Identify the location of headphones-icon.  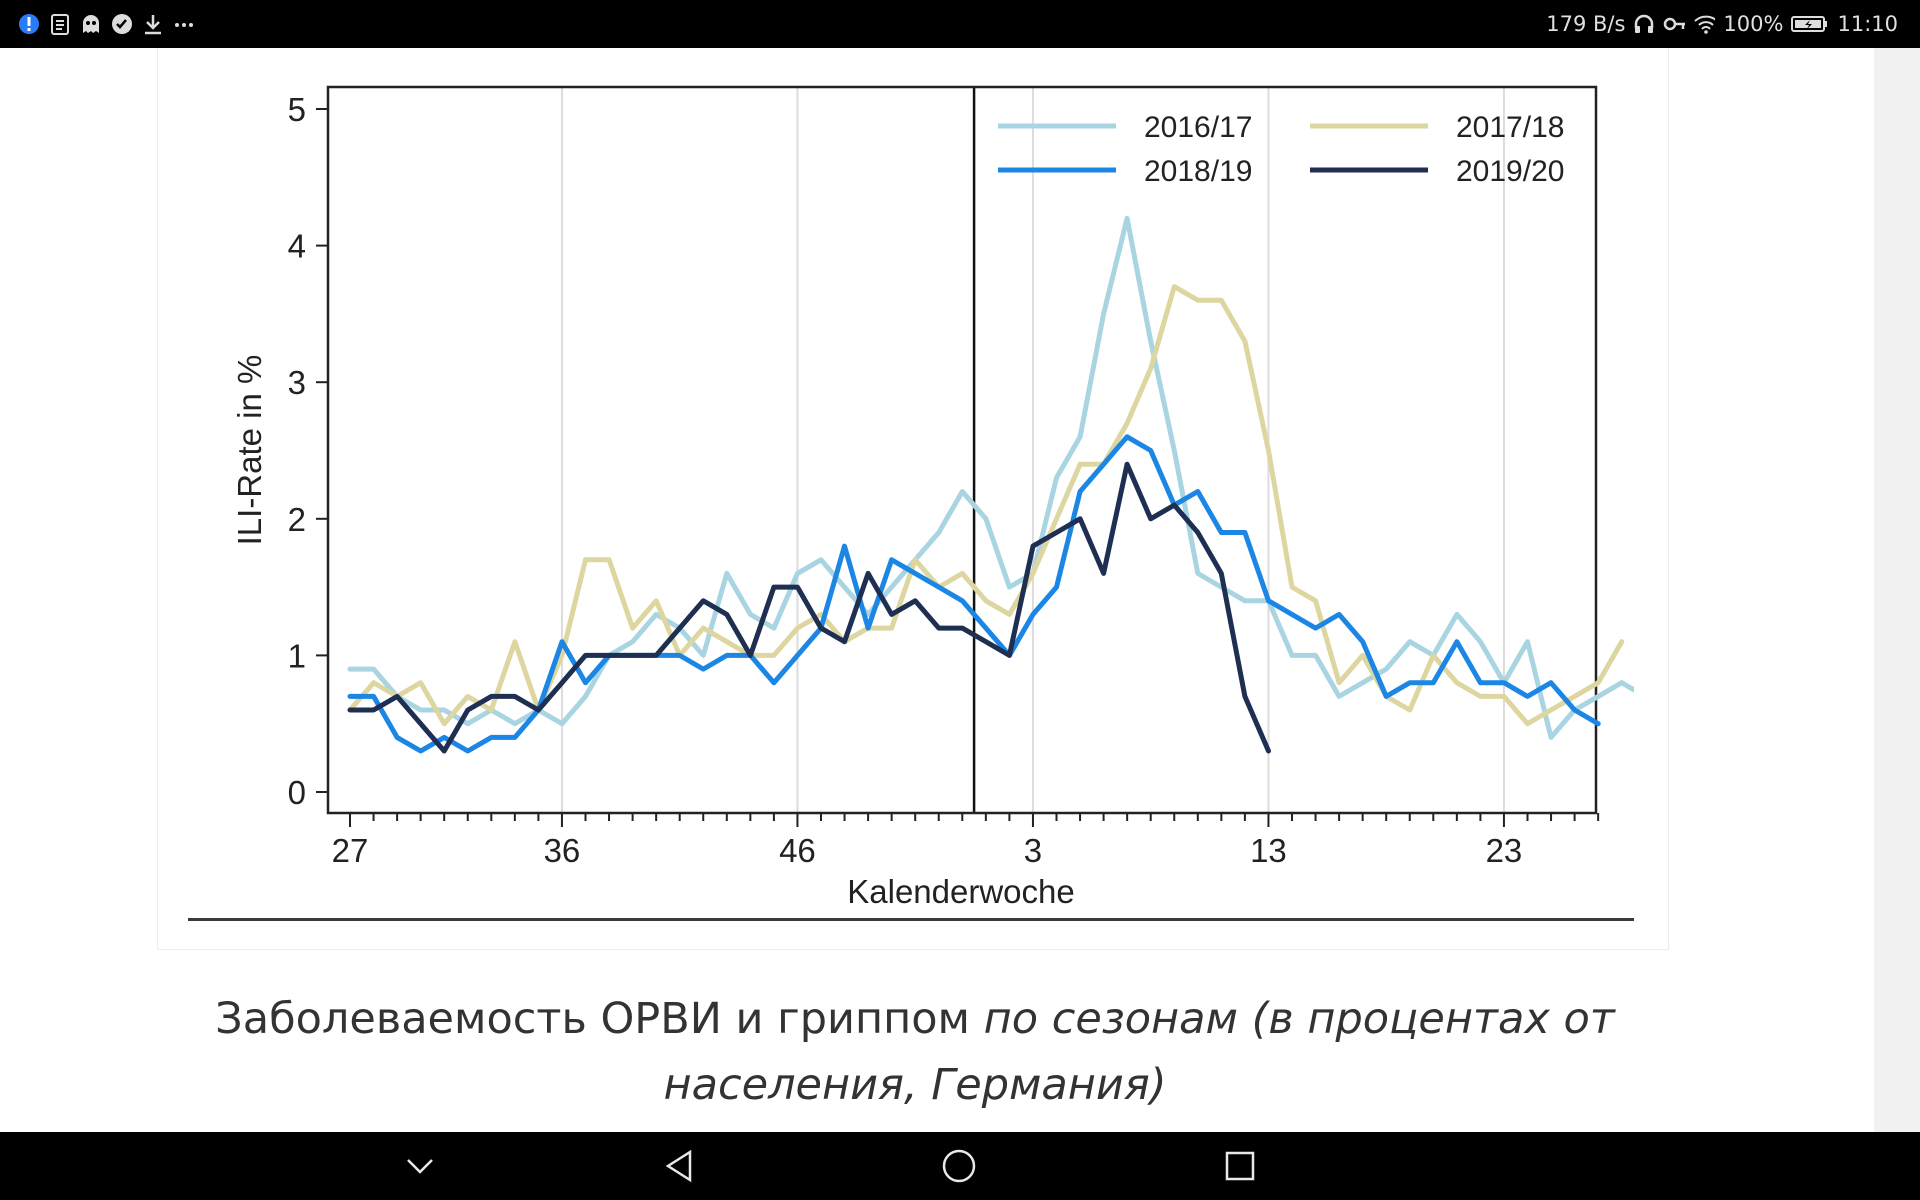
(1644, 24).